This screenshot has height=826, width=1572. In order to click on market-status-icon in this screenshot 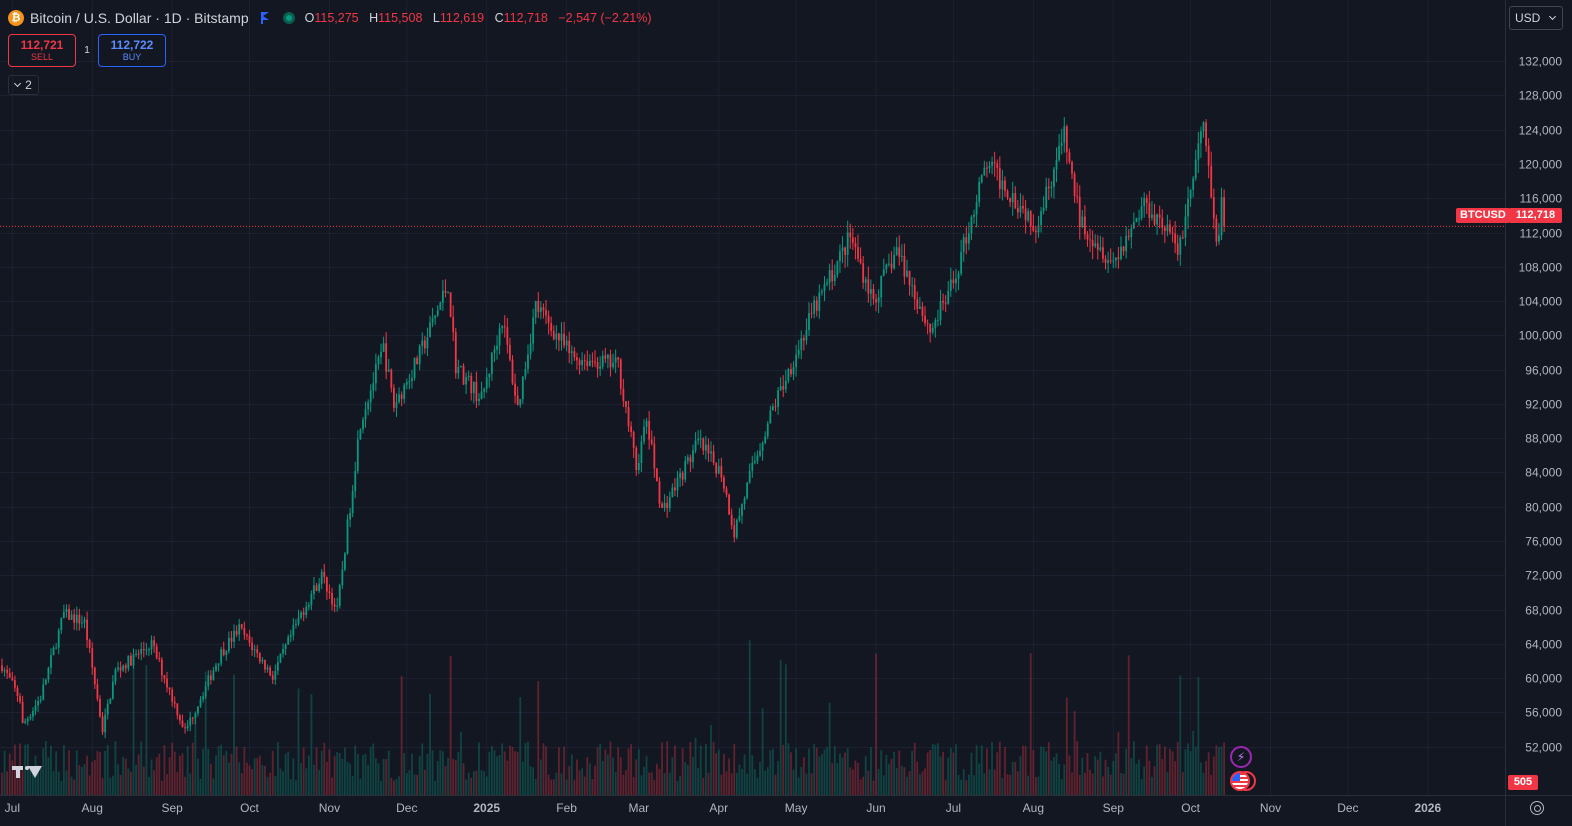, I will do `click(288, 18)`.